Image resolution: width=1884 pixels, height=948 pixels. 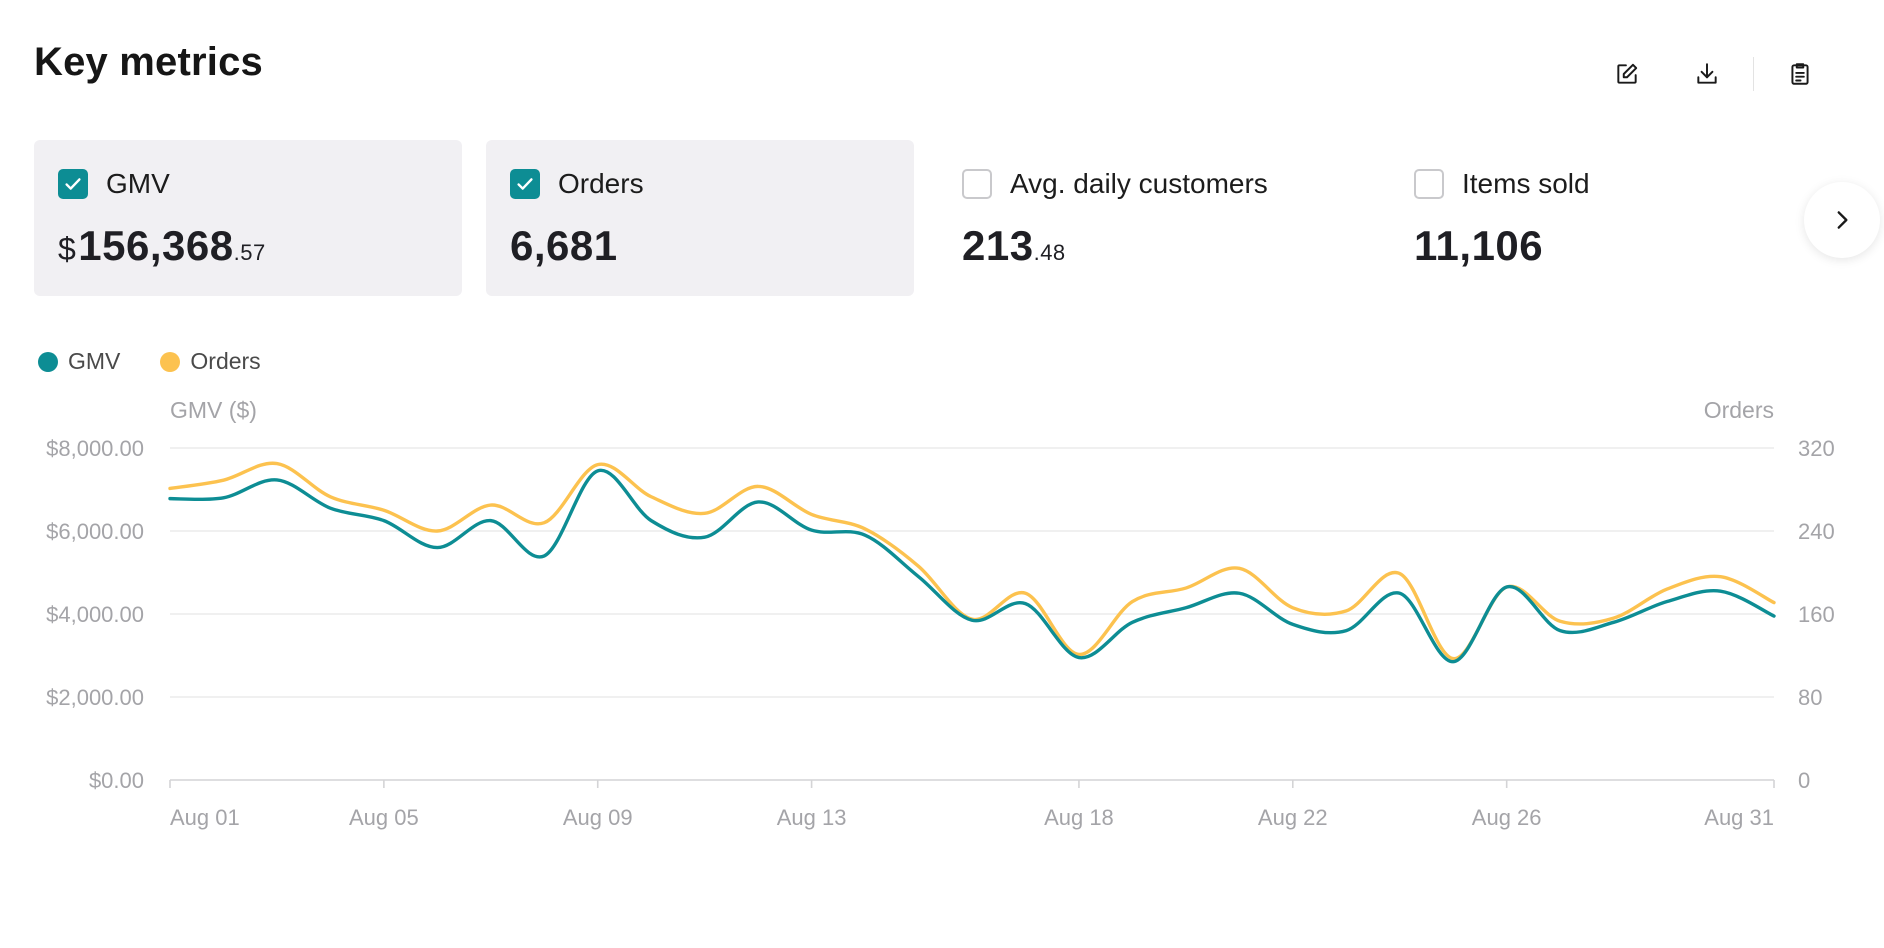 What do you see at coordinates (564, 245) in the screenshot?
I see `metric-value: 6,681` at bounding box center [564, 245].